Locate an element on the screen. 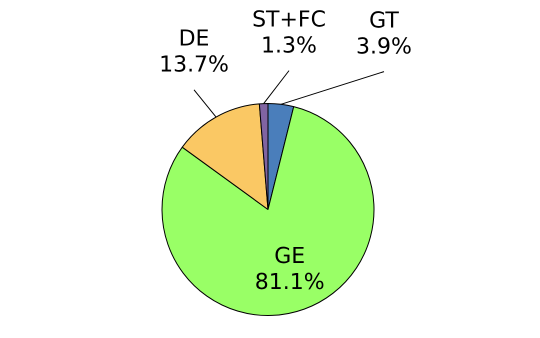 This screenshot has height=338, width=540. slice-label: ST+FC is located at coordinates (289, 19).